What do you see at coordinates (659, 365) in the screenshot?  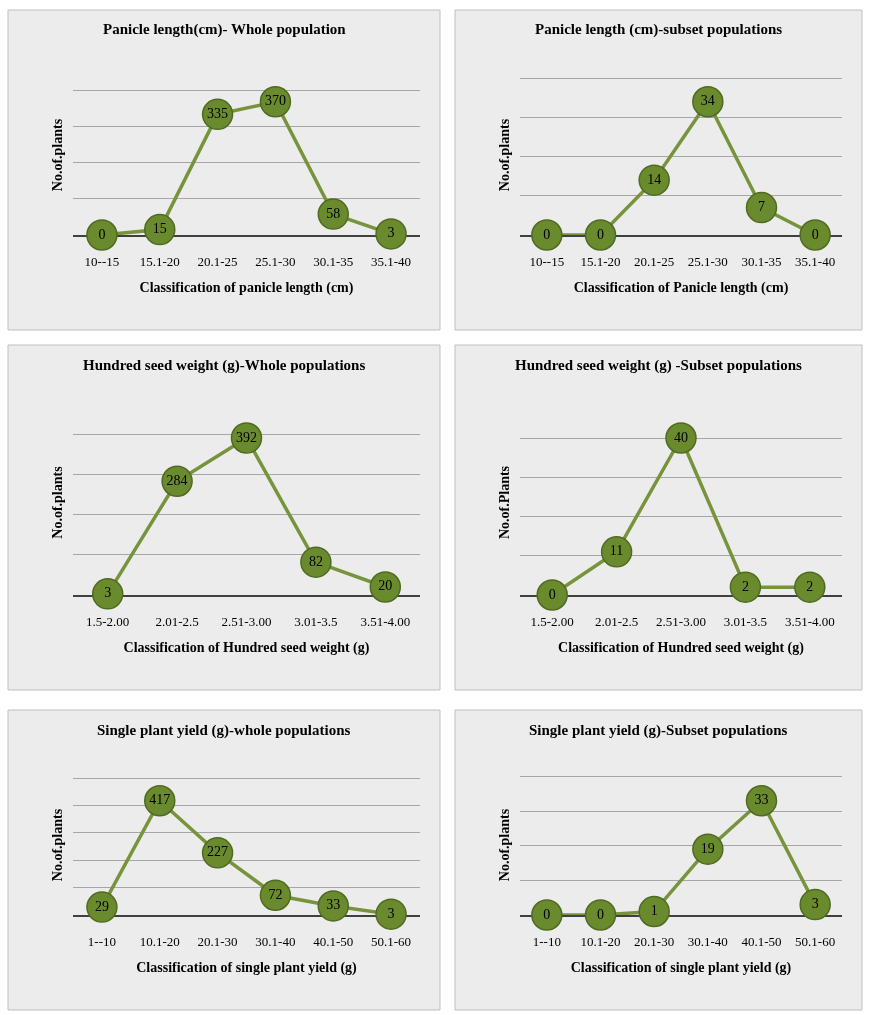 I see `chart-title: Hundred seed weight (g) -Subset populations` at bounding box center [659, 365].